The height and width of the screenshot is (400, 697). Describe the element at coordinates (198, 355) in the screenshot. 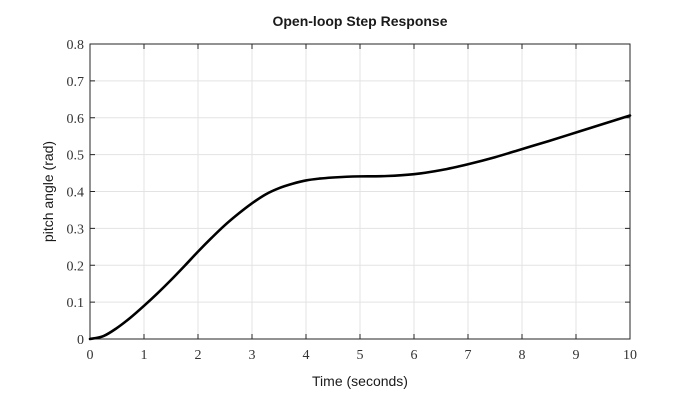

I see `x-tick-label: 2` at that location.